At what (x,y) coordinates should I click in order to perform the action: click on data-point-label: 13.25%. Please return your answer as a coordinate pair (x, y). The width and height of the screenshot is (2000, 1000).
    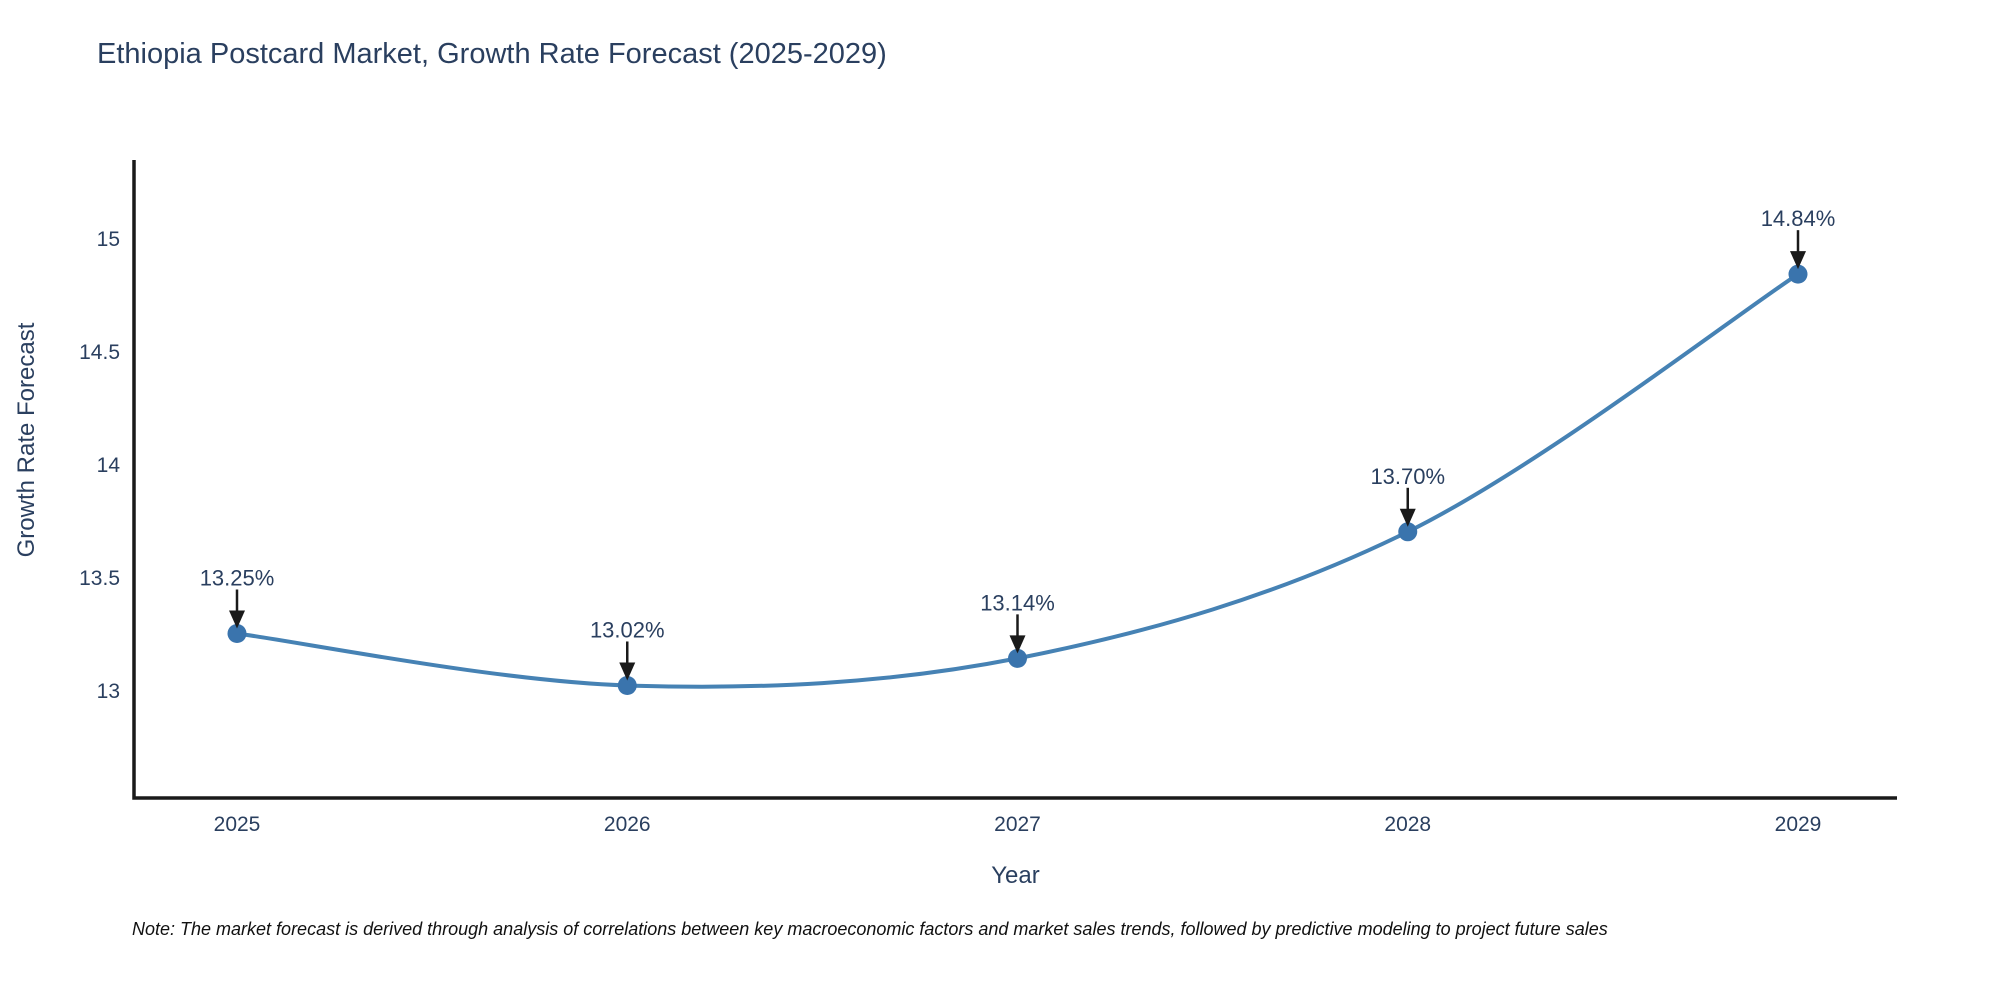
    Looking at the image, I should click on (237, 578).